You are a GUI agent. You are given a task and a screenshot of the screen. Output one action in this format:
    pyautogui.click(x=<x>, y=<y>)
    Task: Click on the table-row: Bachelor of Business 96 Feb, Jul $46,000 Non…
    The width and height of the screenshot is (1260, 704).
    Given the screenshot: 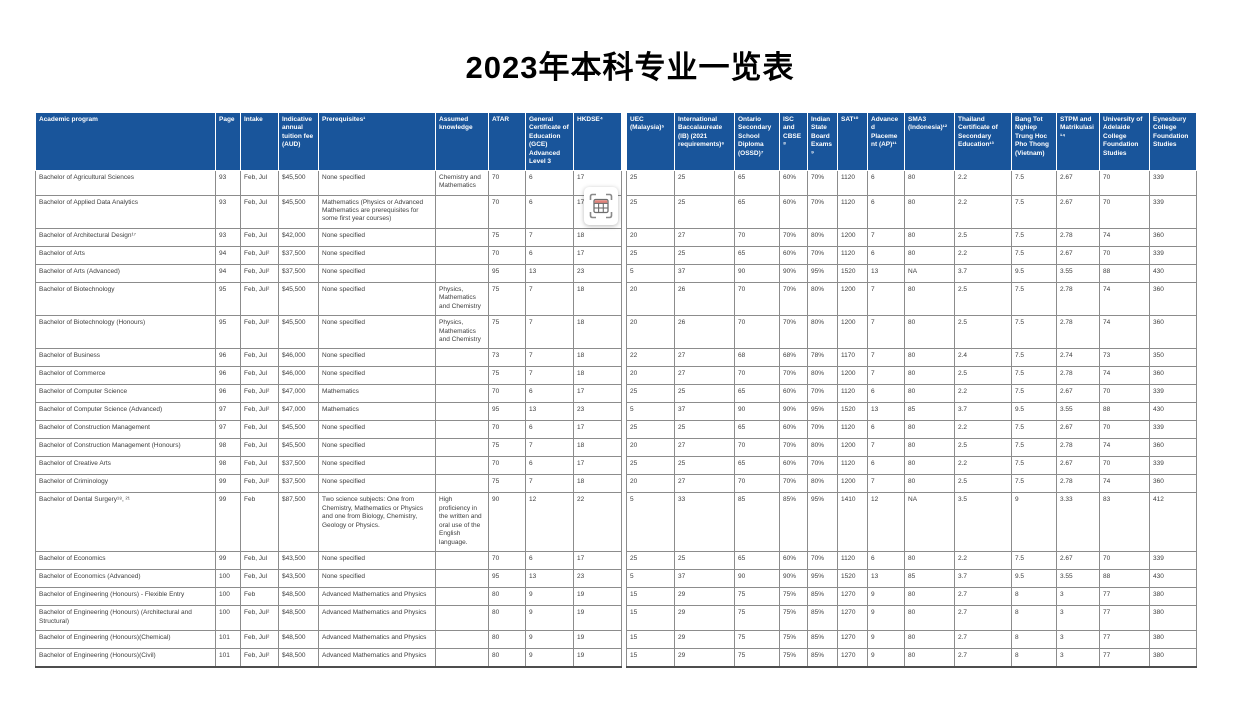 What is the action you would take?
    pyautogui.click(x=616, y=358)
    